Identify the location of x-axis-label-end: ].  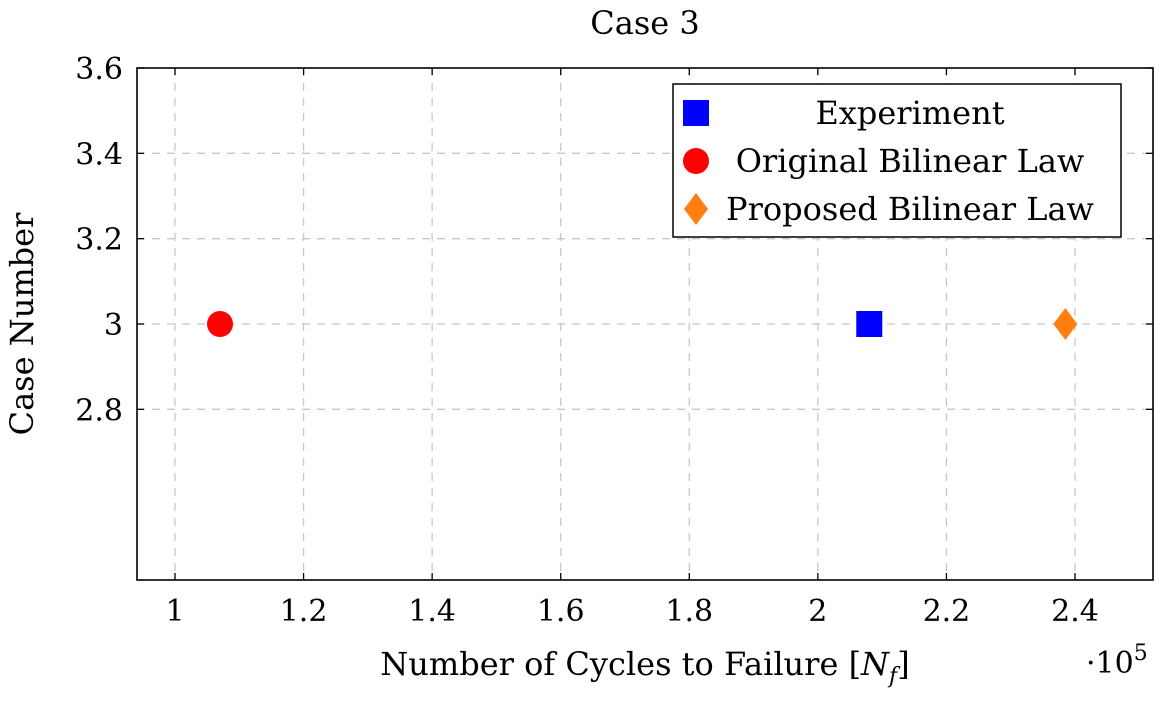
(903, 664).